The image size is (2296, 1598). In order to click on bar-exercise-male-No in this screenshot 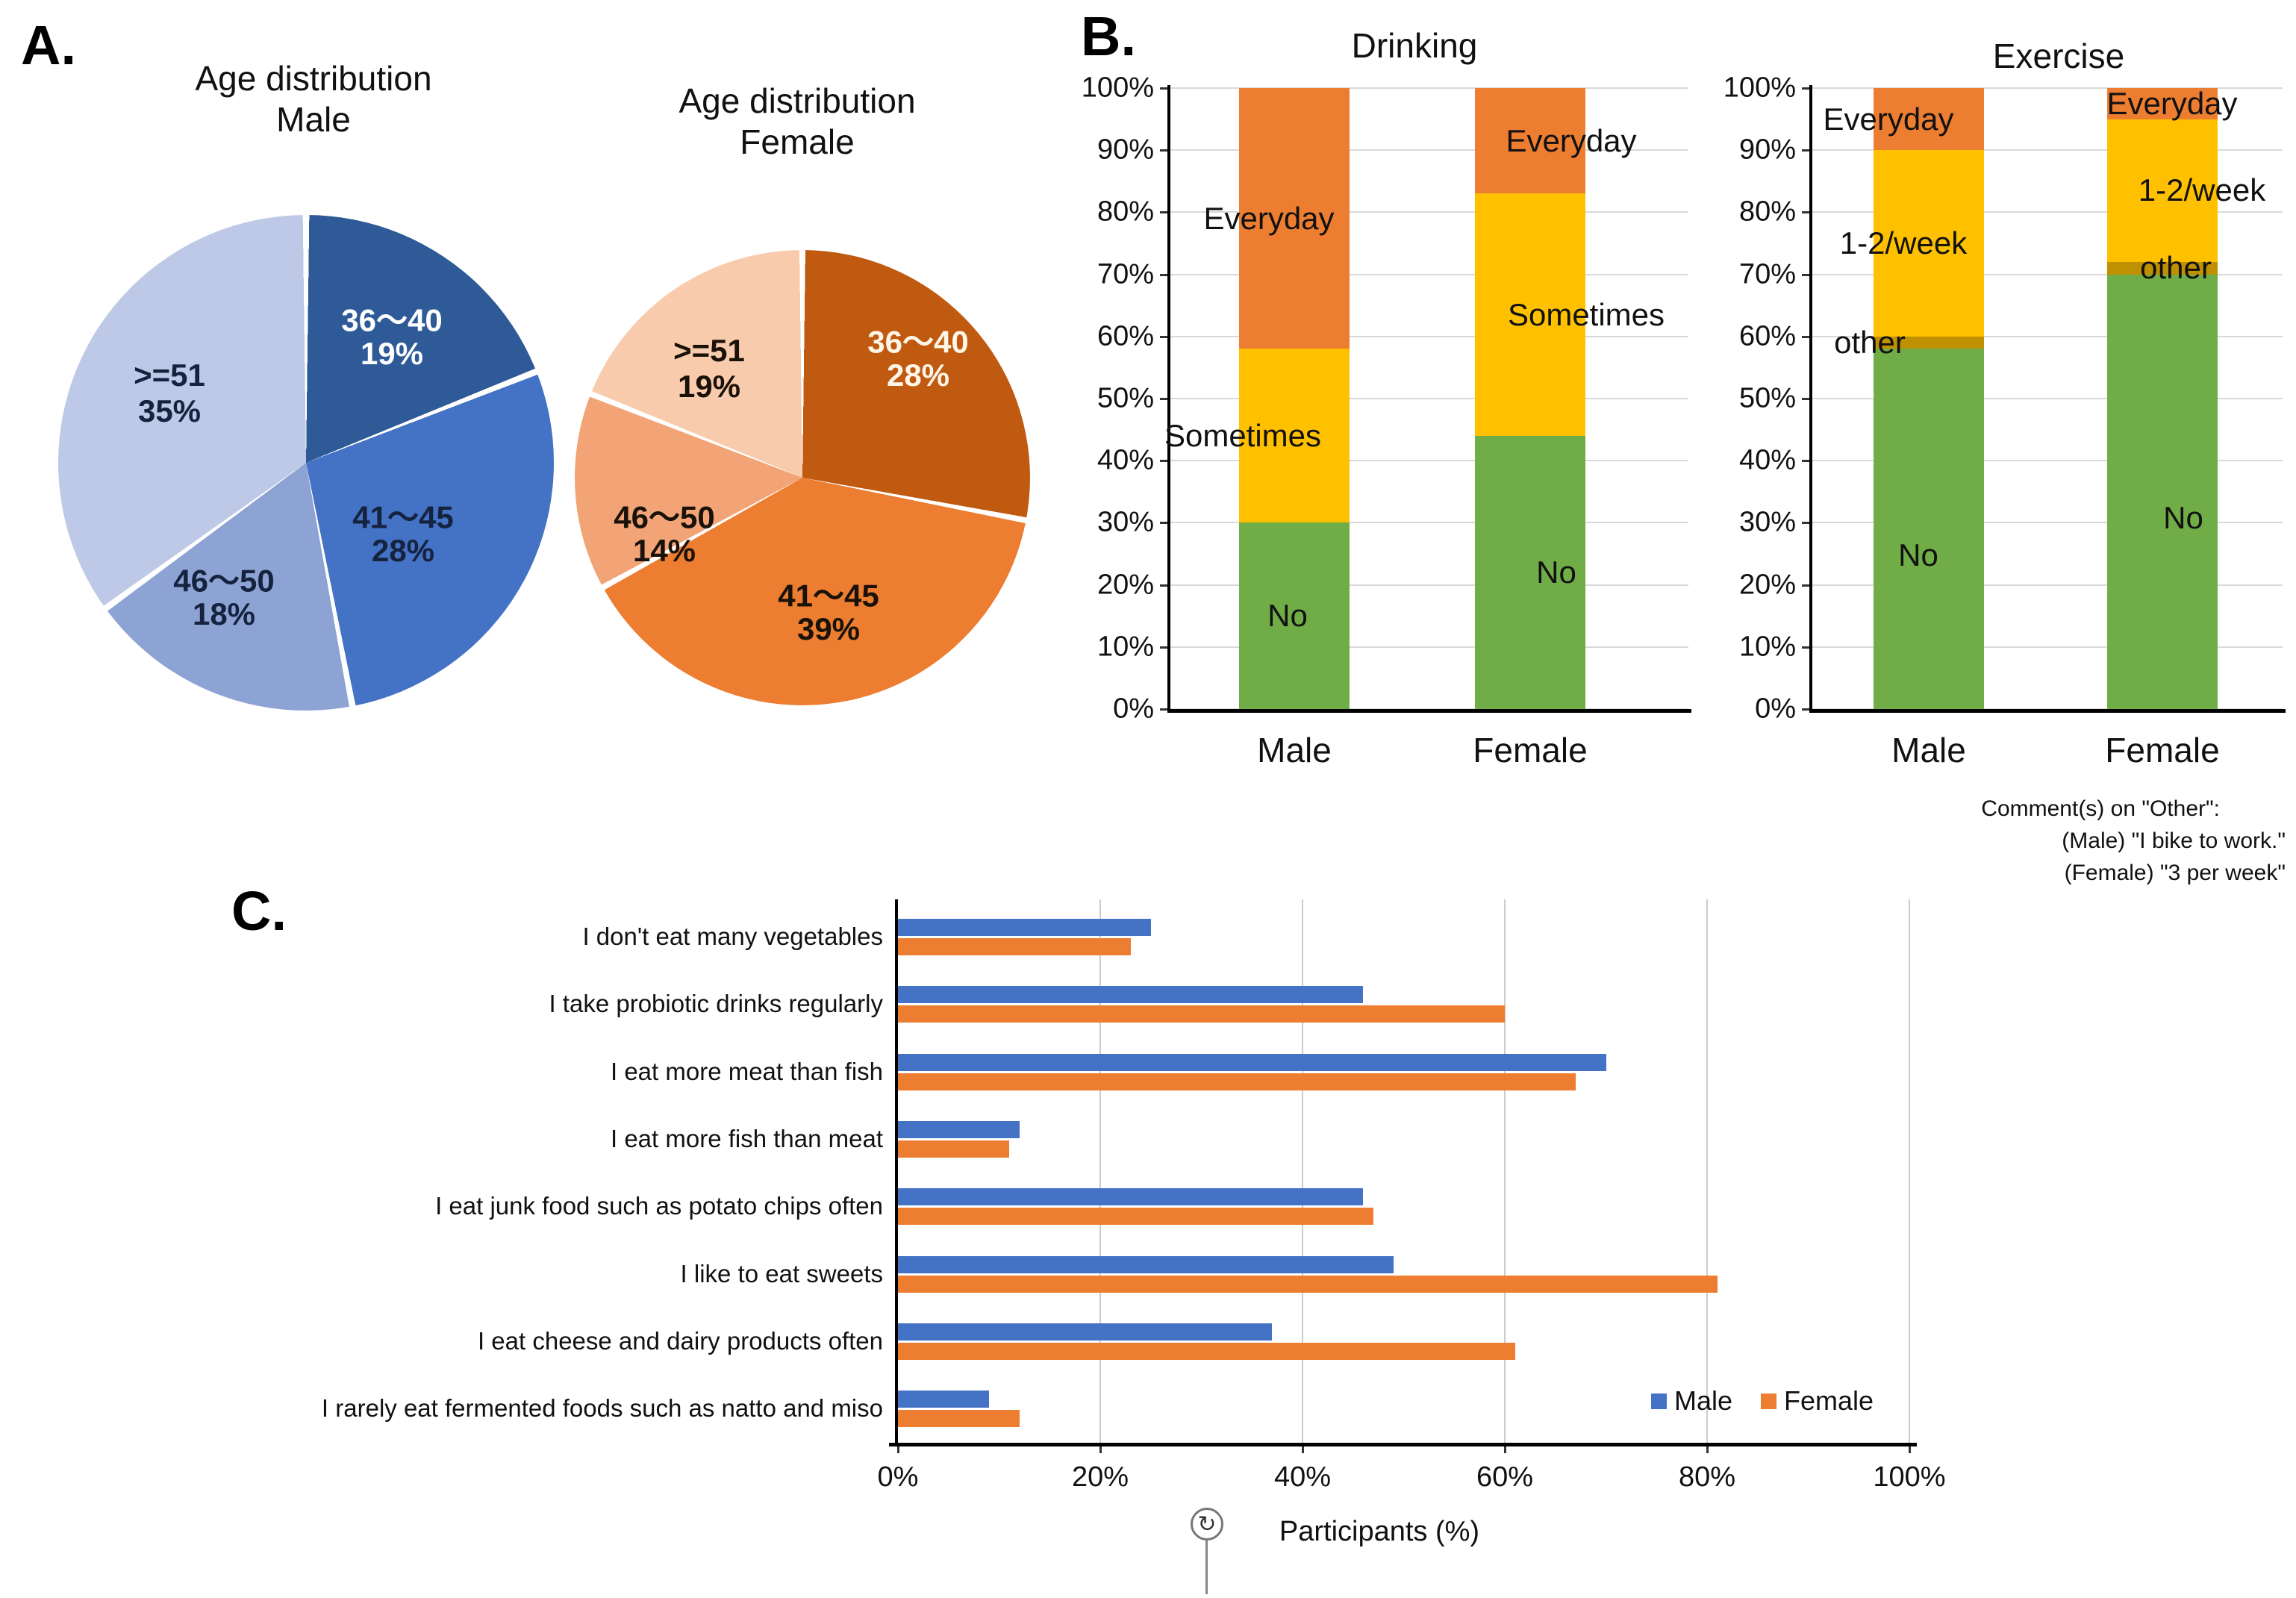, I will do `click(1929, 529)`.